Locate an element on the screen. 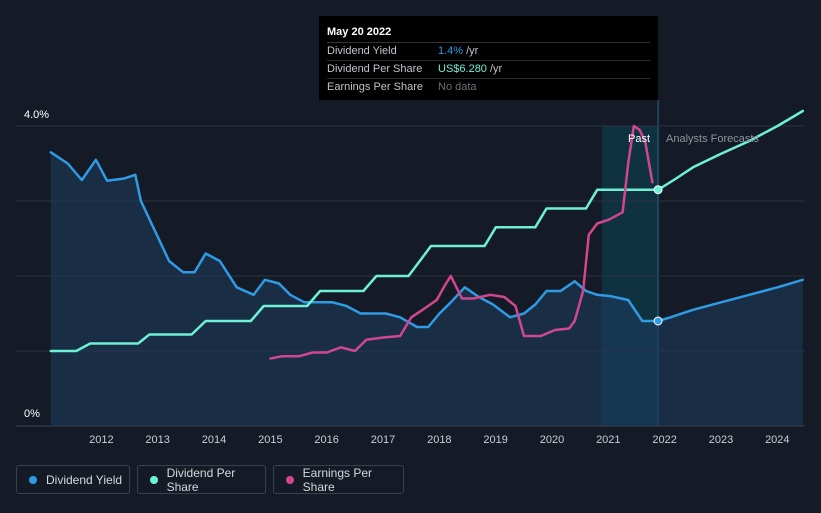  x-tick-label: 2023 is located at coordinates (721, 440).